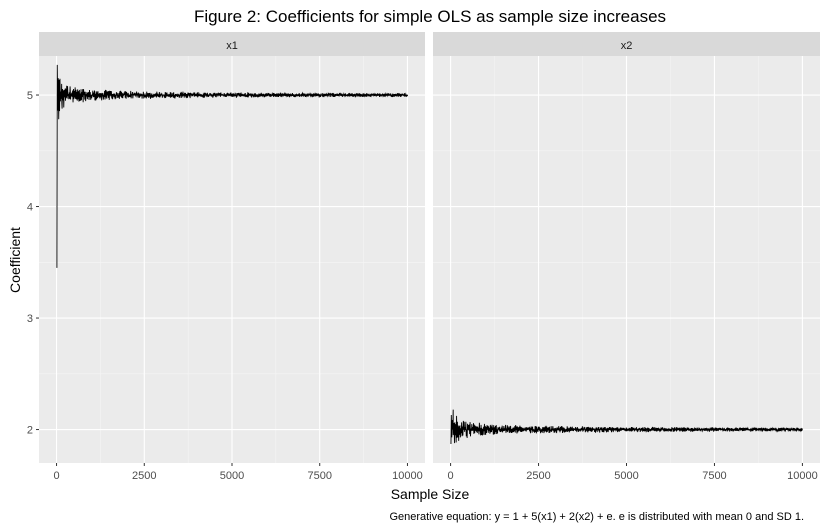 The image size is (828, 530). I want to click on y-tick-label: 5, so click(30, 96).